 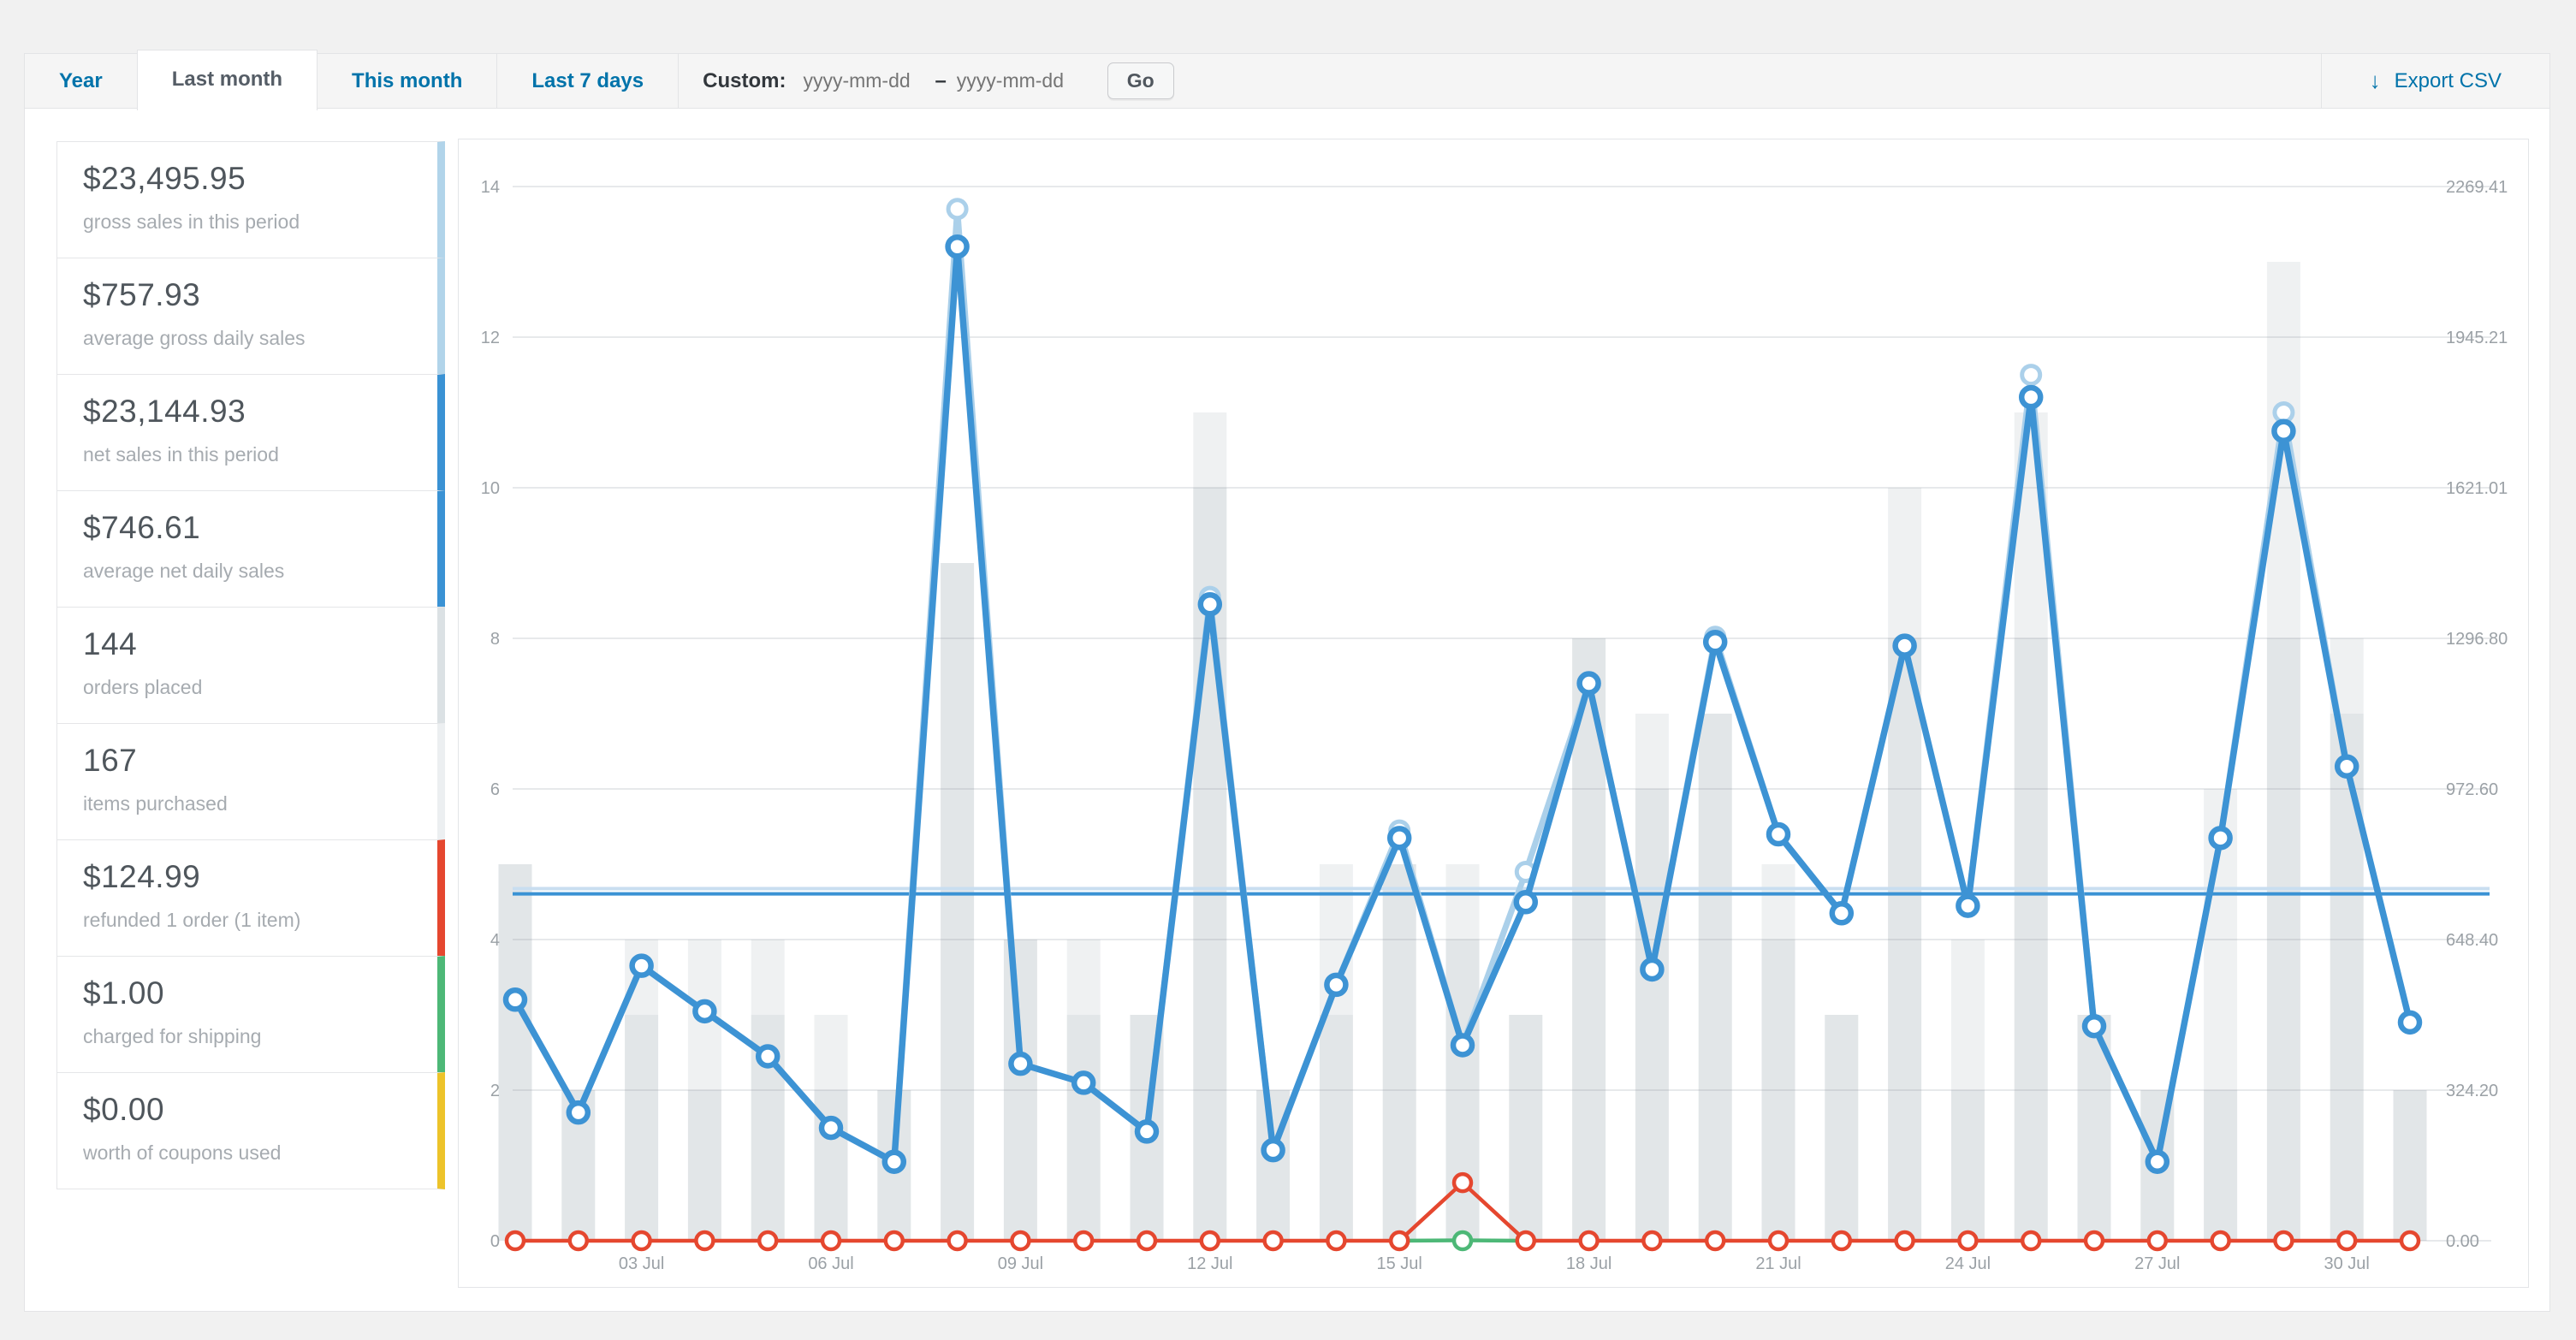 What do you see at coordinates (155, 804) in the screenshot?
I see `stat-label: items purchased` at bounding box center [155, 804].